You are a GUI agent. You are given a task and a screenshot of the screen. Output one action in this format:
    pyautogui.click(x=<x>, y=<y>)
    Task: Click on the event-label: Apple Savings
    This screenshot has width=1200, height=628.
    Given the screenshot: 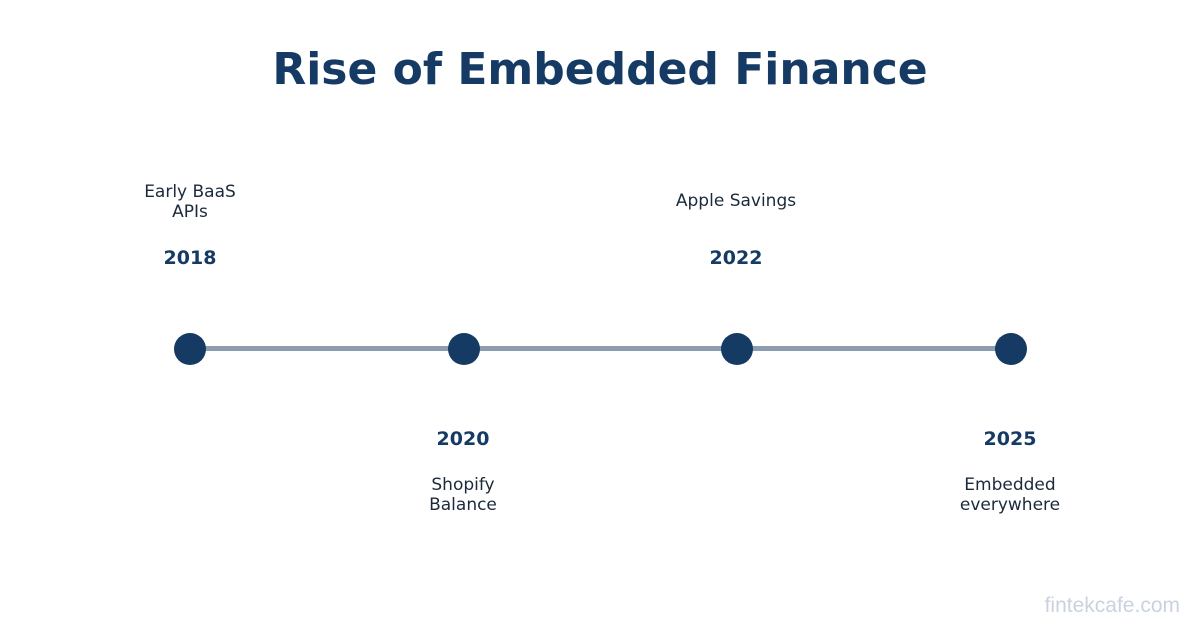 What is the action you would take?
    pyautogui.click(x=736, y=181)
    